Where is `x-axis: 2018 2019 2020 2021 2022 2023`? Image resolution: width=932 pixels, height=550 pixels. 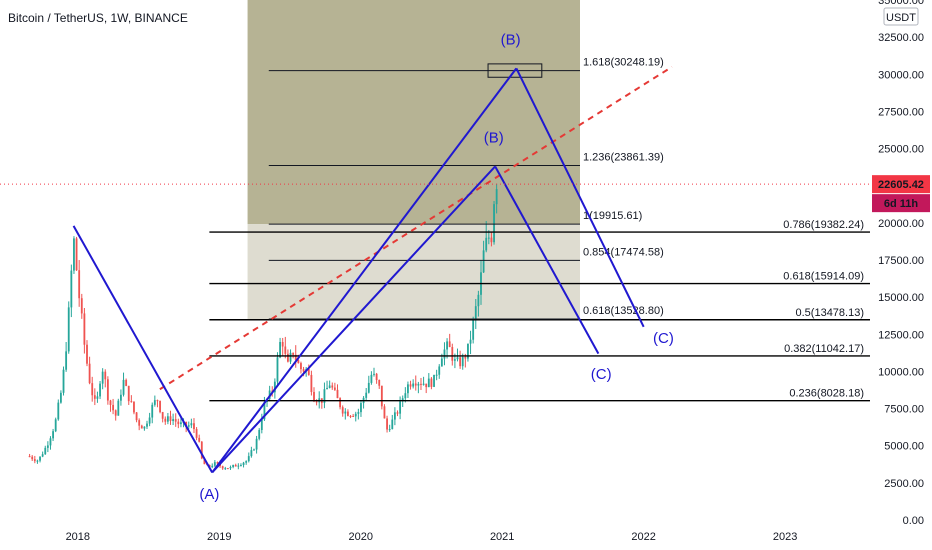 x-axis: 2018 2019 2020 2021 2022 2023 is located at coordinates (432, 537).